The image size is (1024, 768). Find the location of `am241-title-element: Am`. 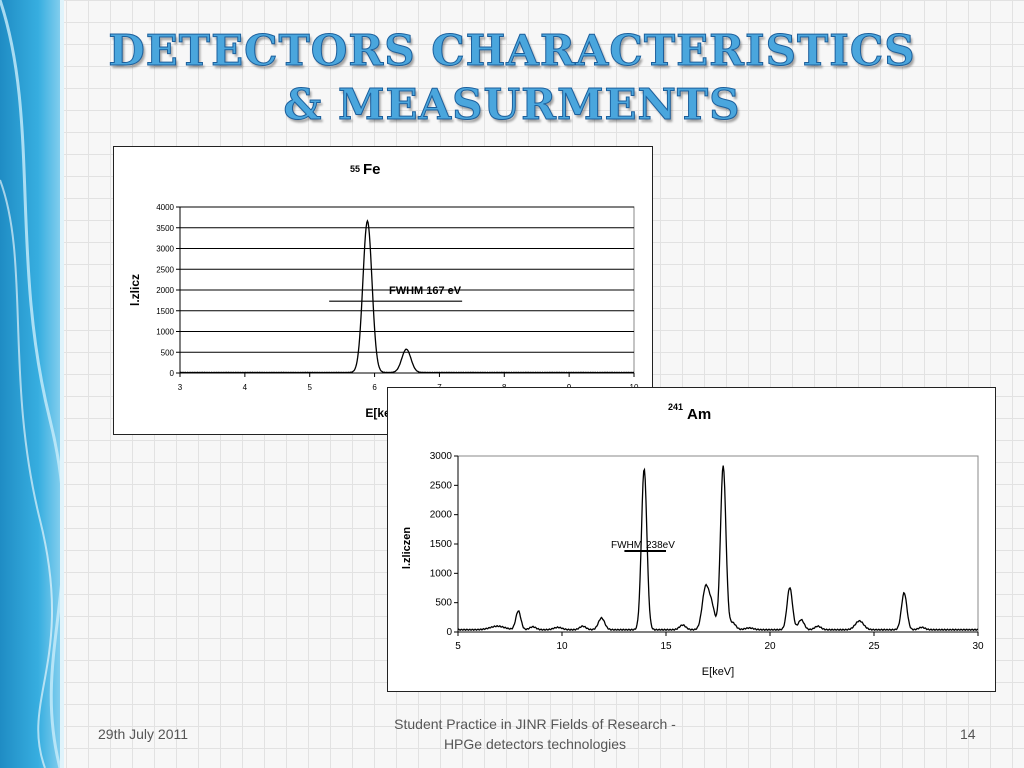

am241-title-element: Am is located at coordinates (699, 414).